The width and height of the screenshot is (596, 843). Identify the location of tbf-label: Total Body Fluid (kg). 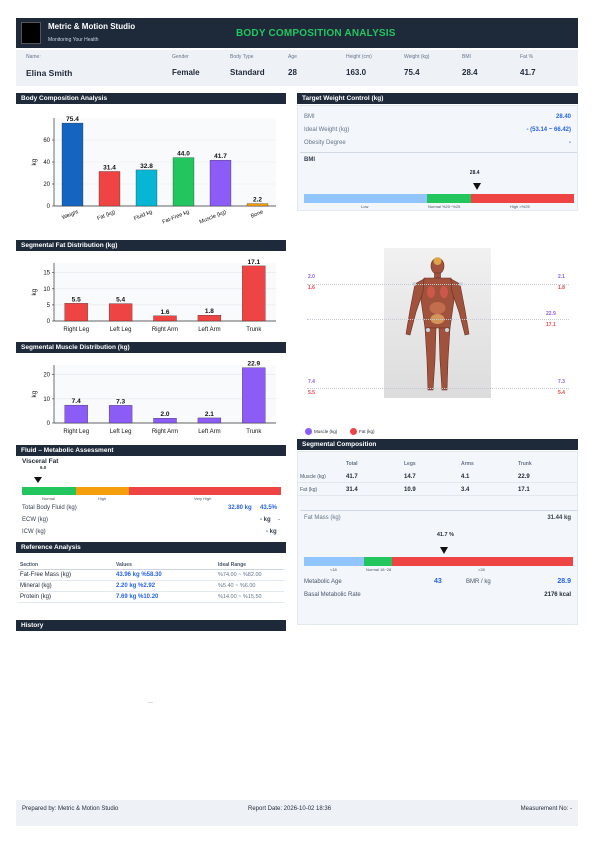
(49, 508).